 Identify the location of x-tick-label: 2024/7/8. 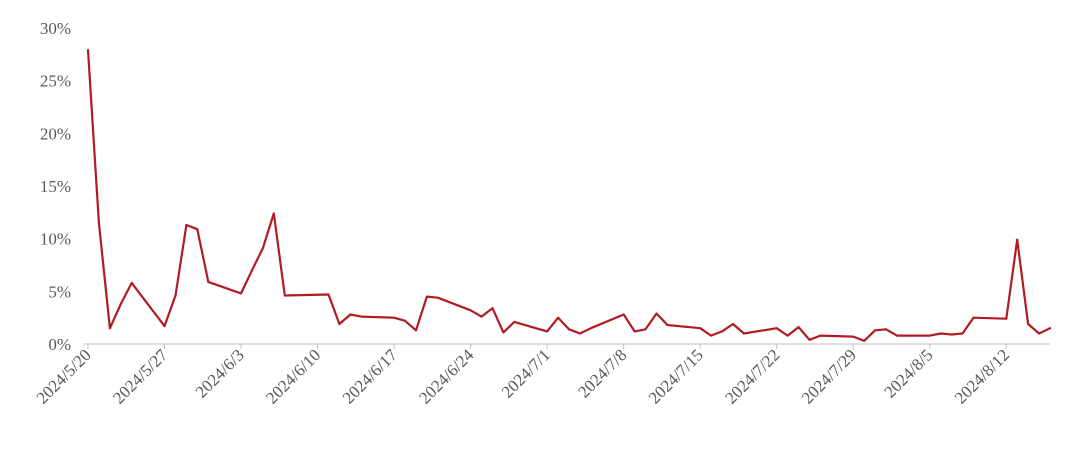
(602, 373).